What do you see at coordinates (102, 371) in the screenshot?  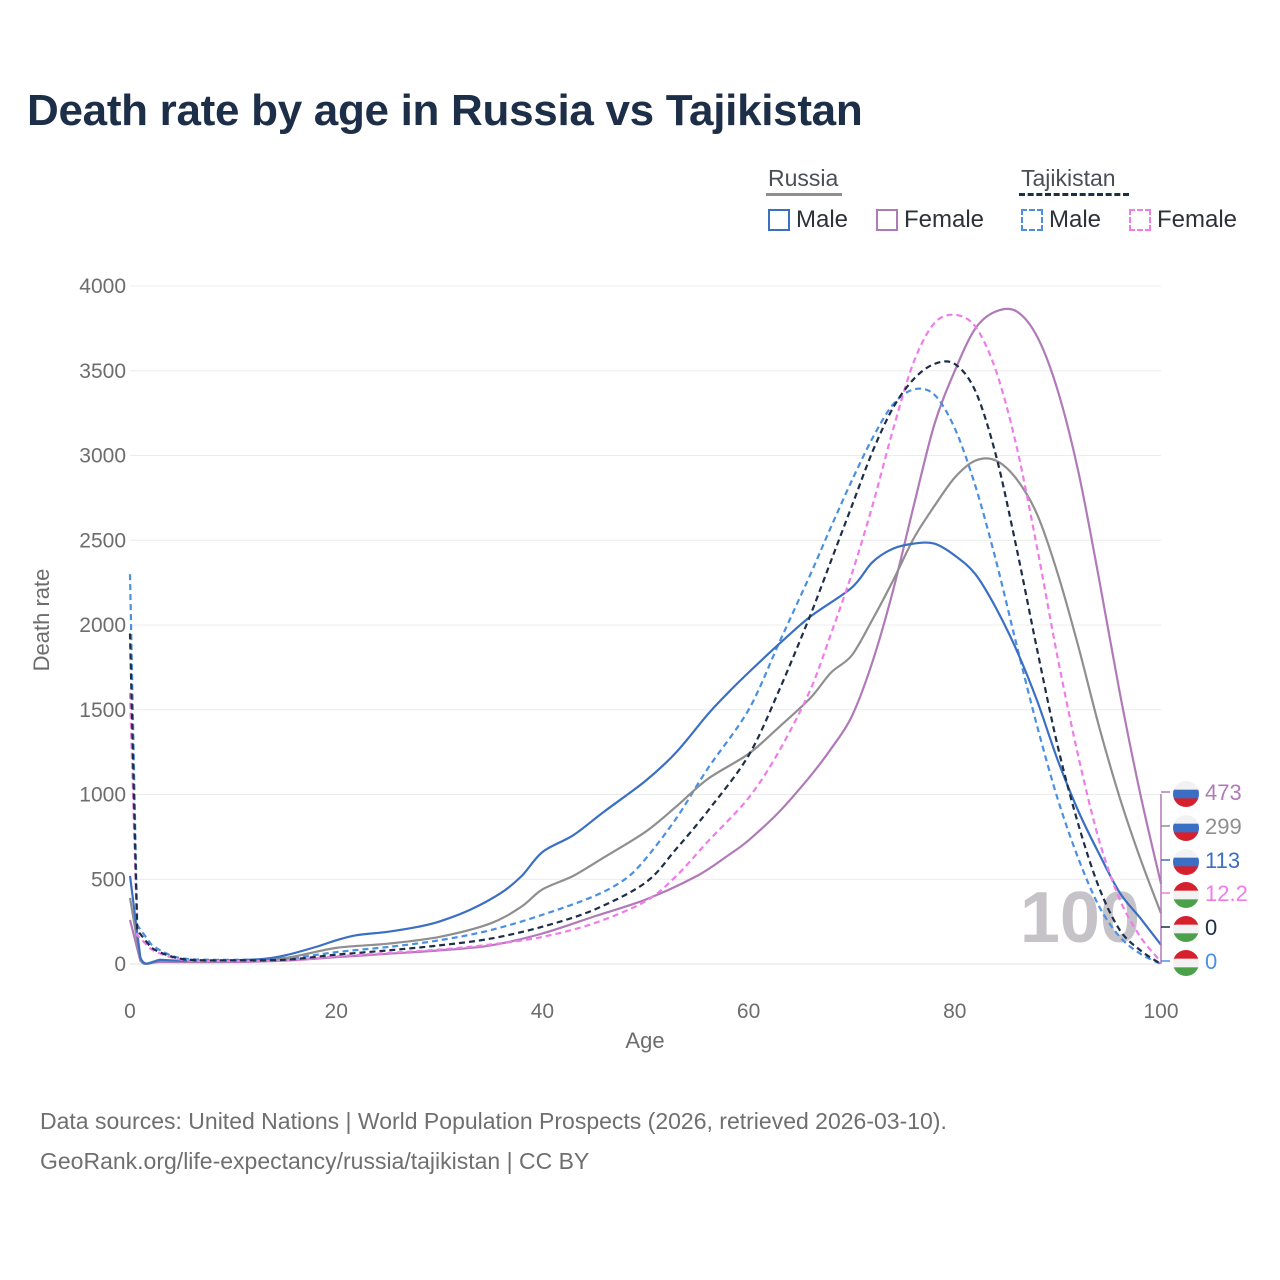 I see `y-tick-label-3500: 3500` at bounding box center [102, 371].